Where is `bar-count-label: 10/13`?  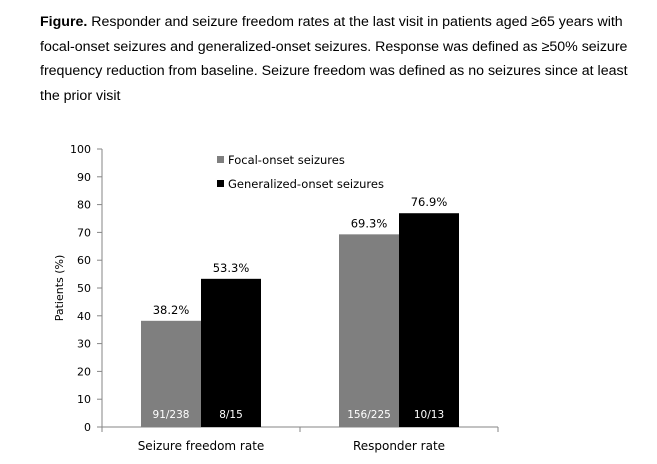 bar-count-label: 10/13 is located at coordinates (429, 415).